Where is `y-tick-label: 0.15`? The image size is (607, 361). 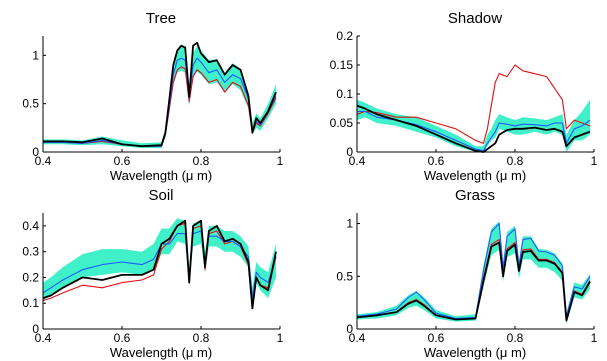
y-tick-label: 0.15 is located at coordinates (342, 65).